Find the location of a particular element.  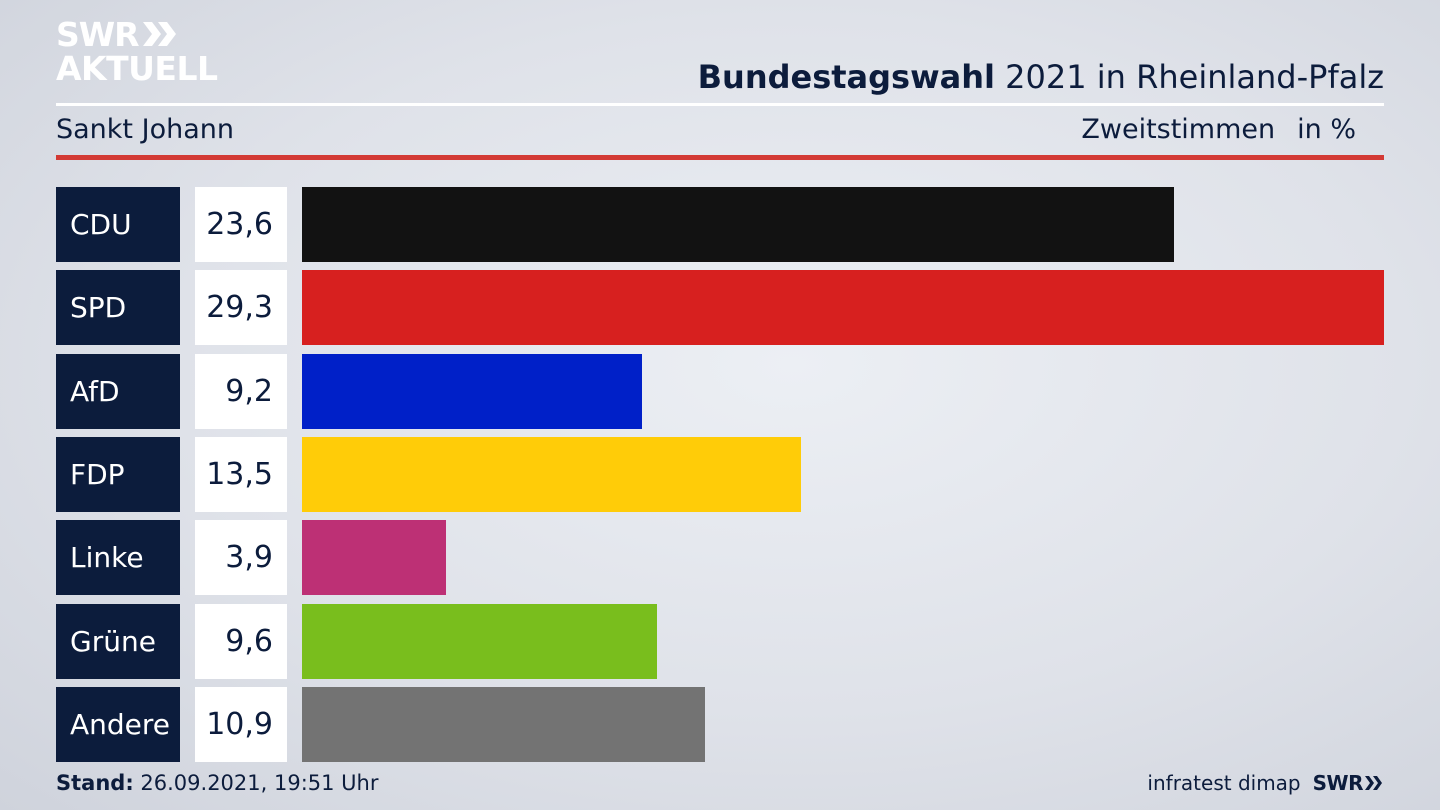

bar-cdu is located at coordinates (738, 224).